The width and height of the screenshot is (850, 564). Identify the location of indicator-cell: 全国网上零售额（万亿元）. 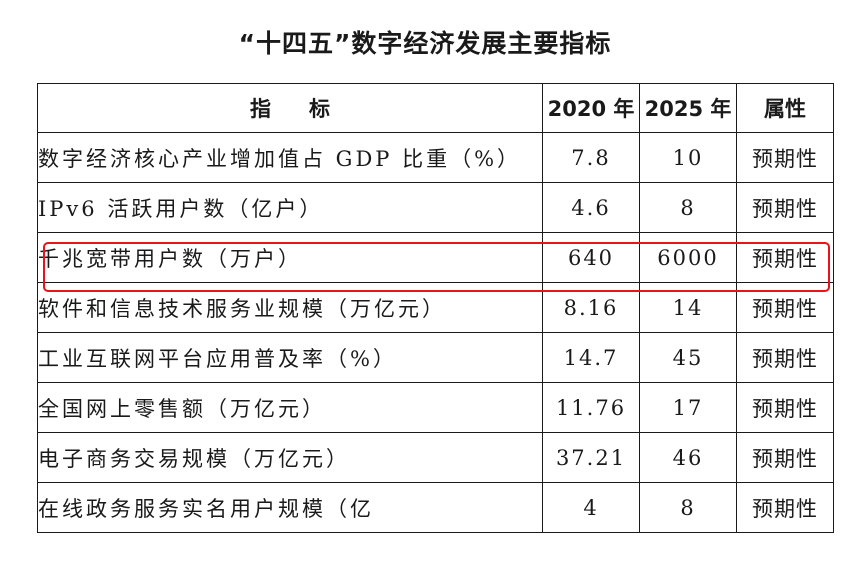
(290, 407).